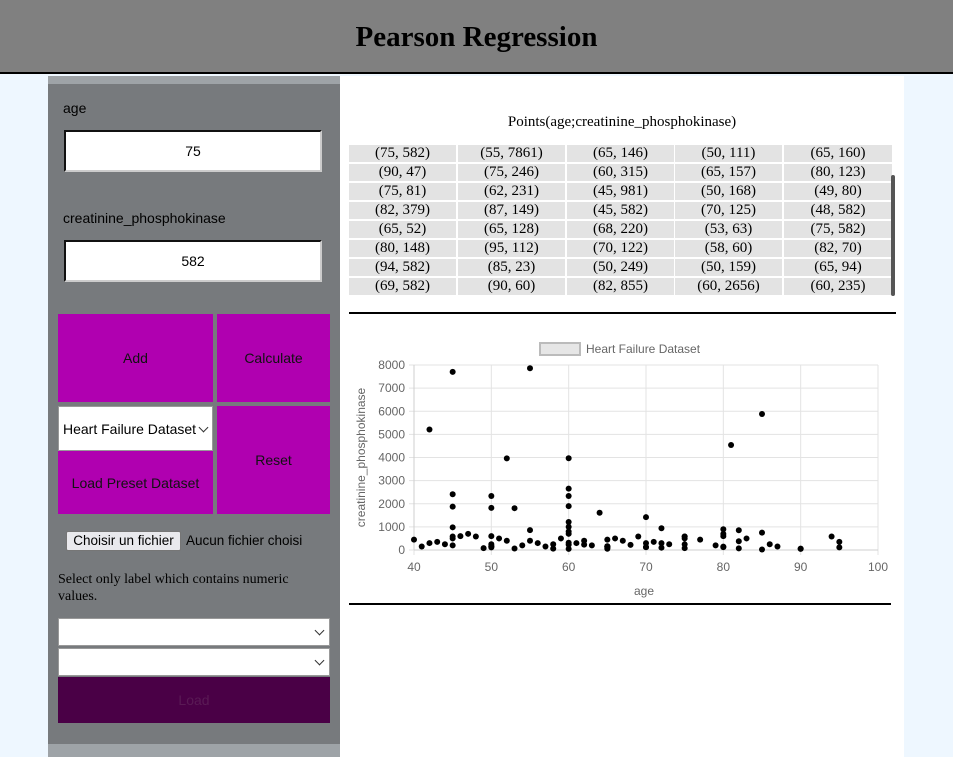  Describe the element at coordinates (130, 429) in the screenshot. I see `dataset-select-value: Heart Failure Dataset` at that location.